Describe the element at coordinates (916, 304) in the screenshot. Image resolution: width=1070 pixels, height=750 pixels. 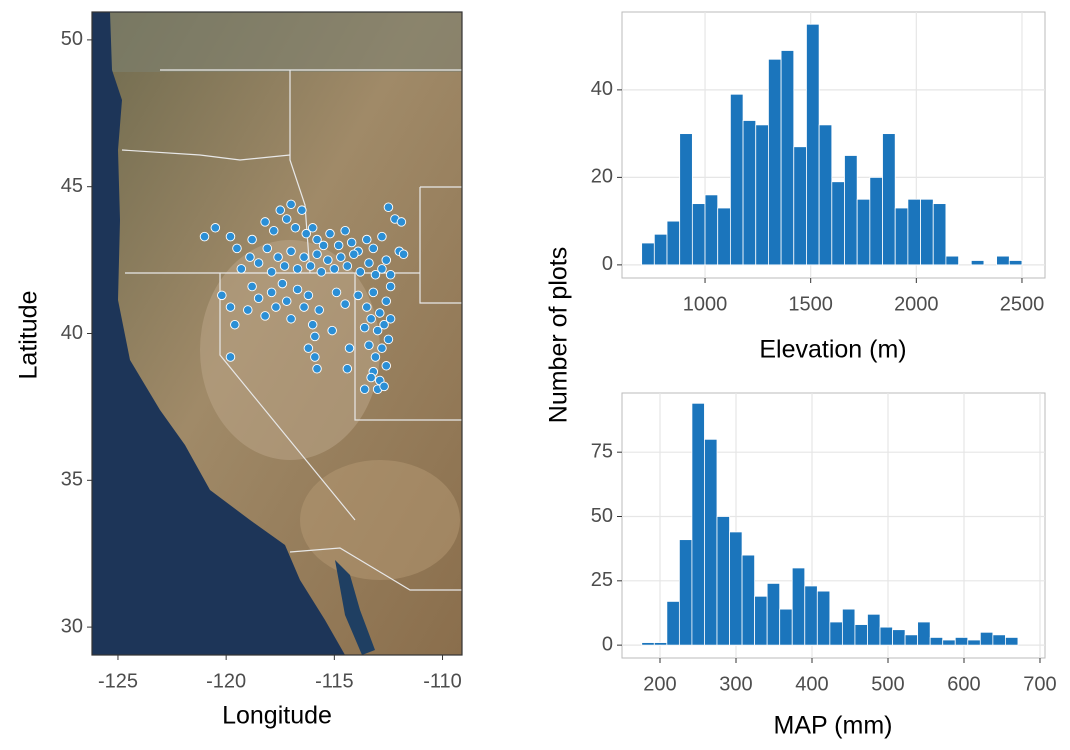
I see `x-tick-label: 2000` at that location.